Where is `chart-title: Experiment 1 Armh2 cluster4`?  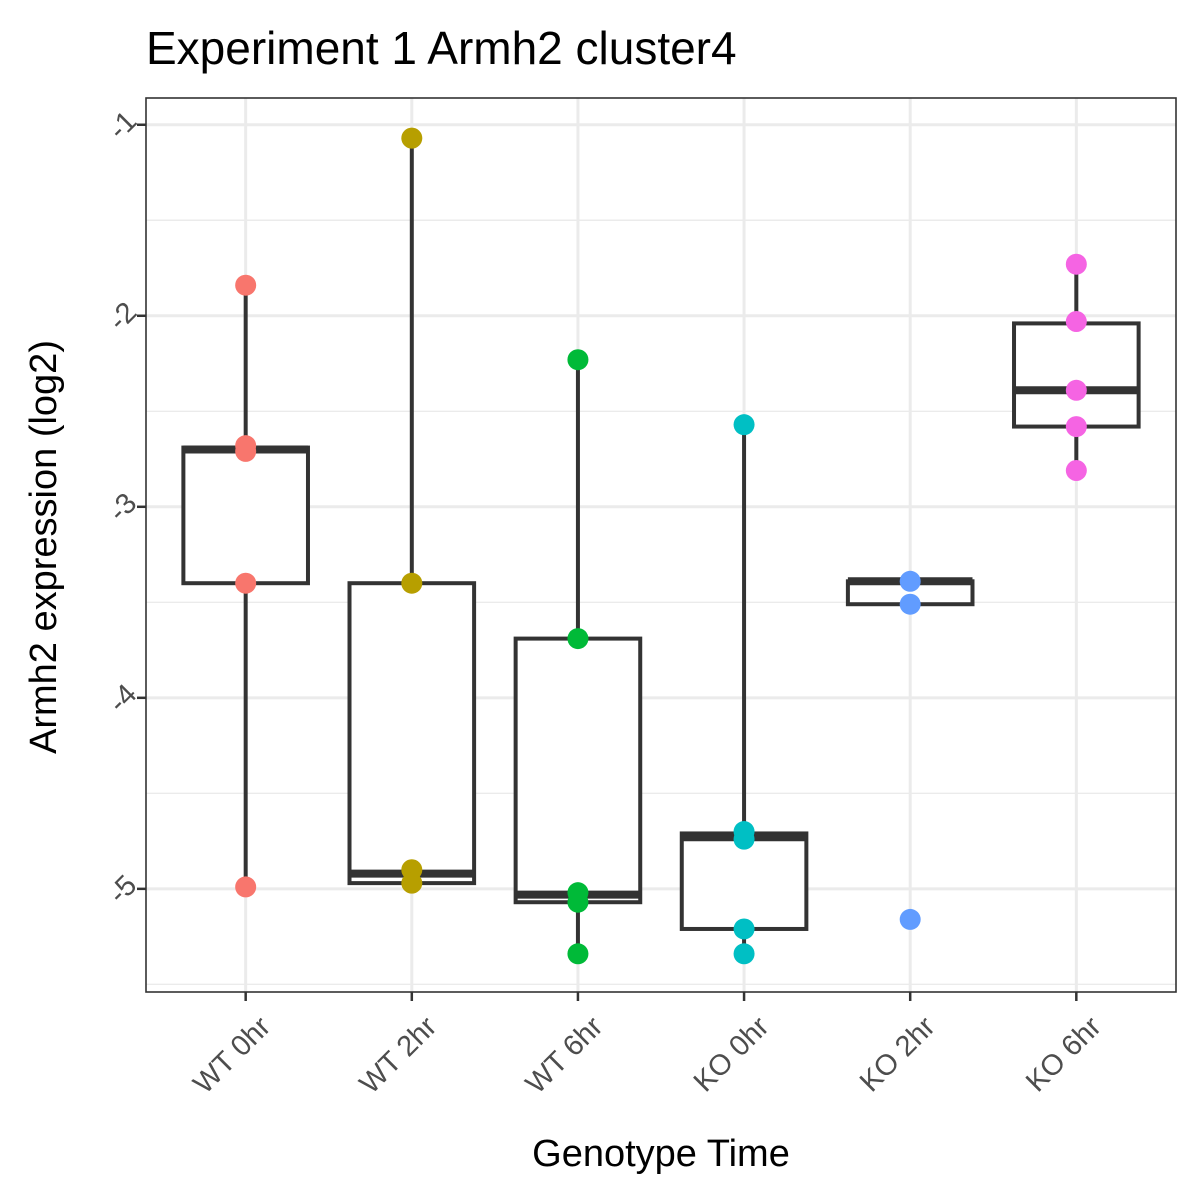 chart-title: Experiment 1 Armh2 cluster4 is located at coordinates (441, 48).